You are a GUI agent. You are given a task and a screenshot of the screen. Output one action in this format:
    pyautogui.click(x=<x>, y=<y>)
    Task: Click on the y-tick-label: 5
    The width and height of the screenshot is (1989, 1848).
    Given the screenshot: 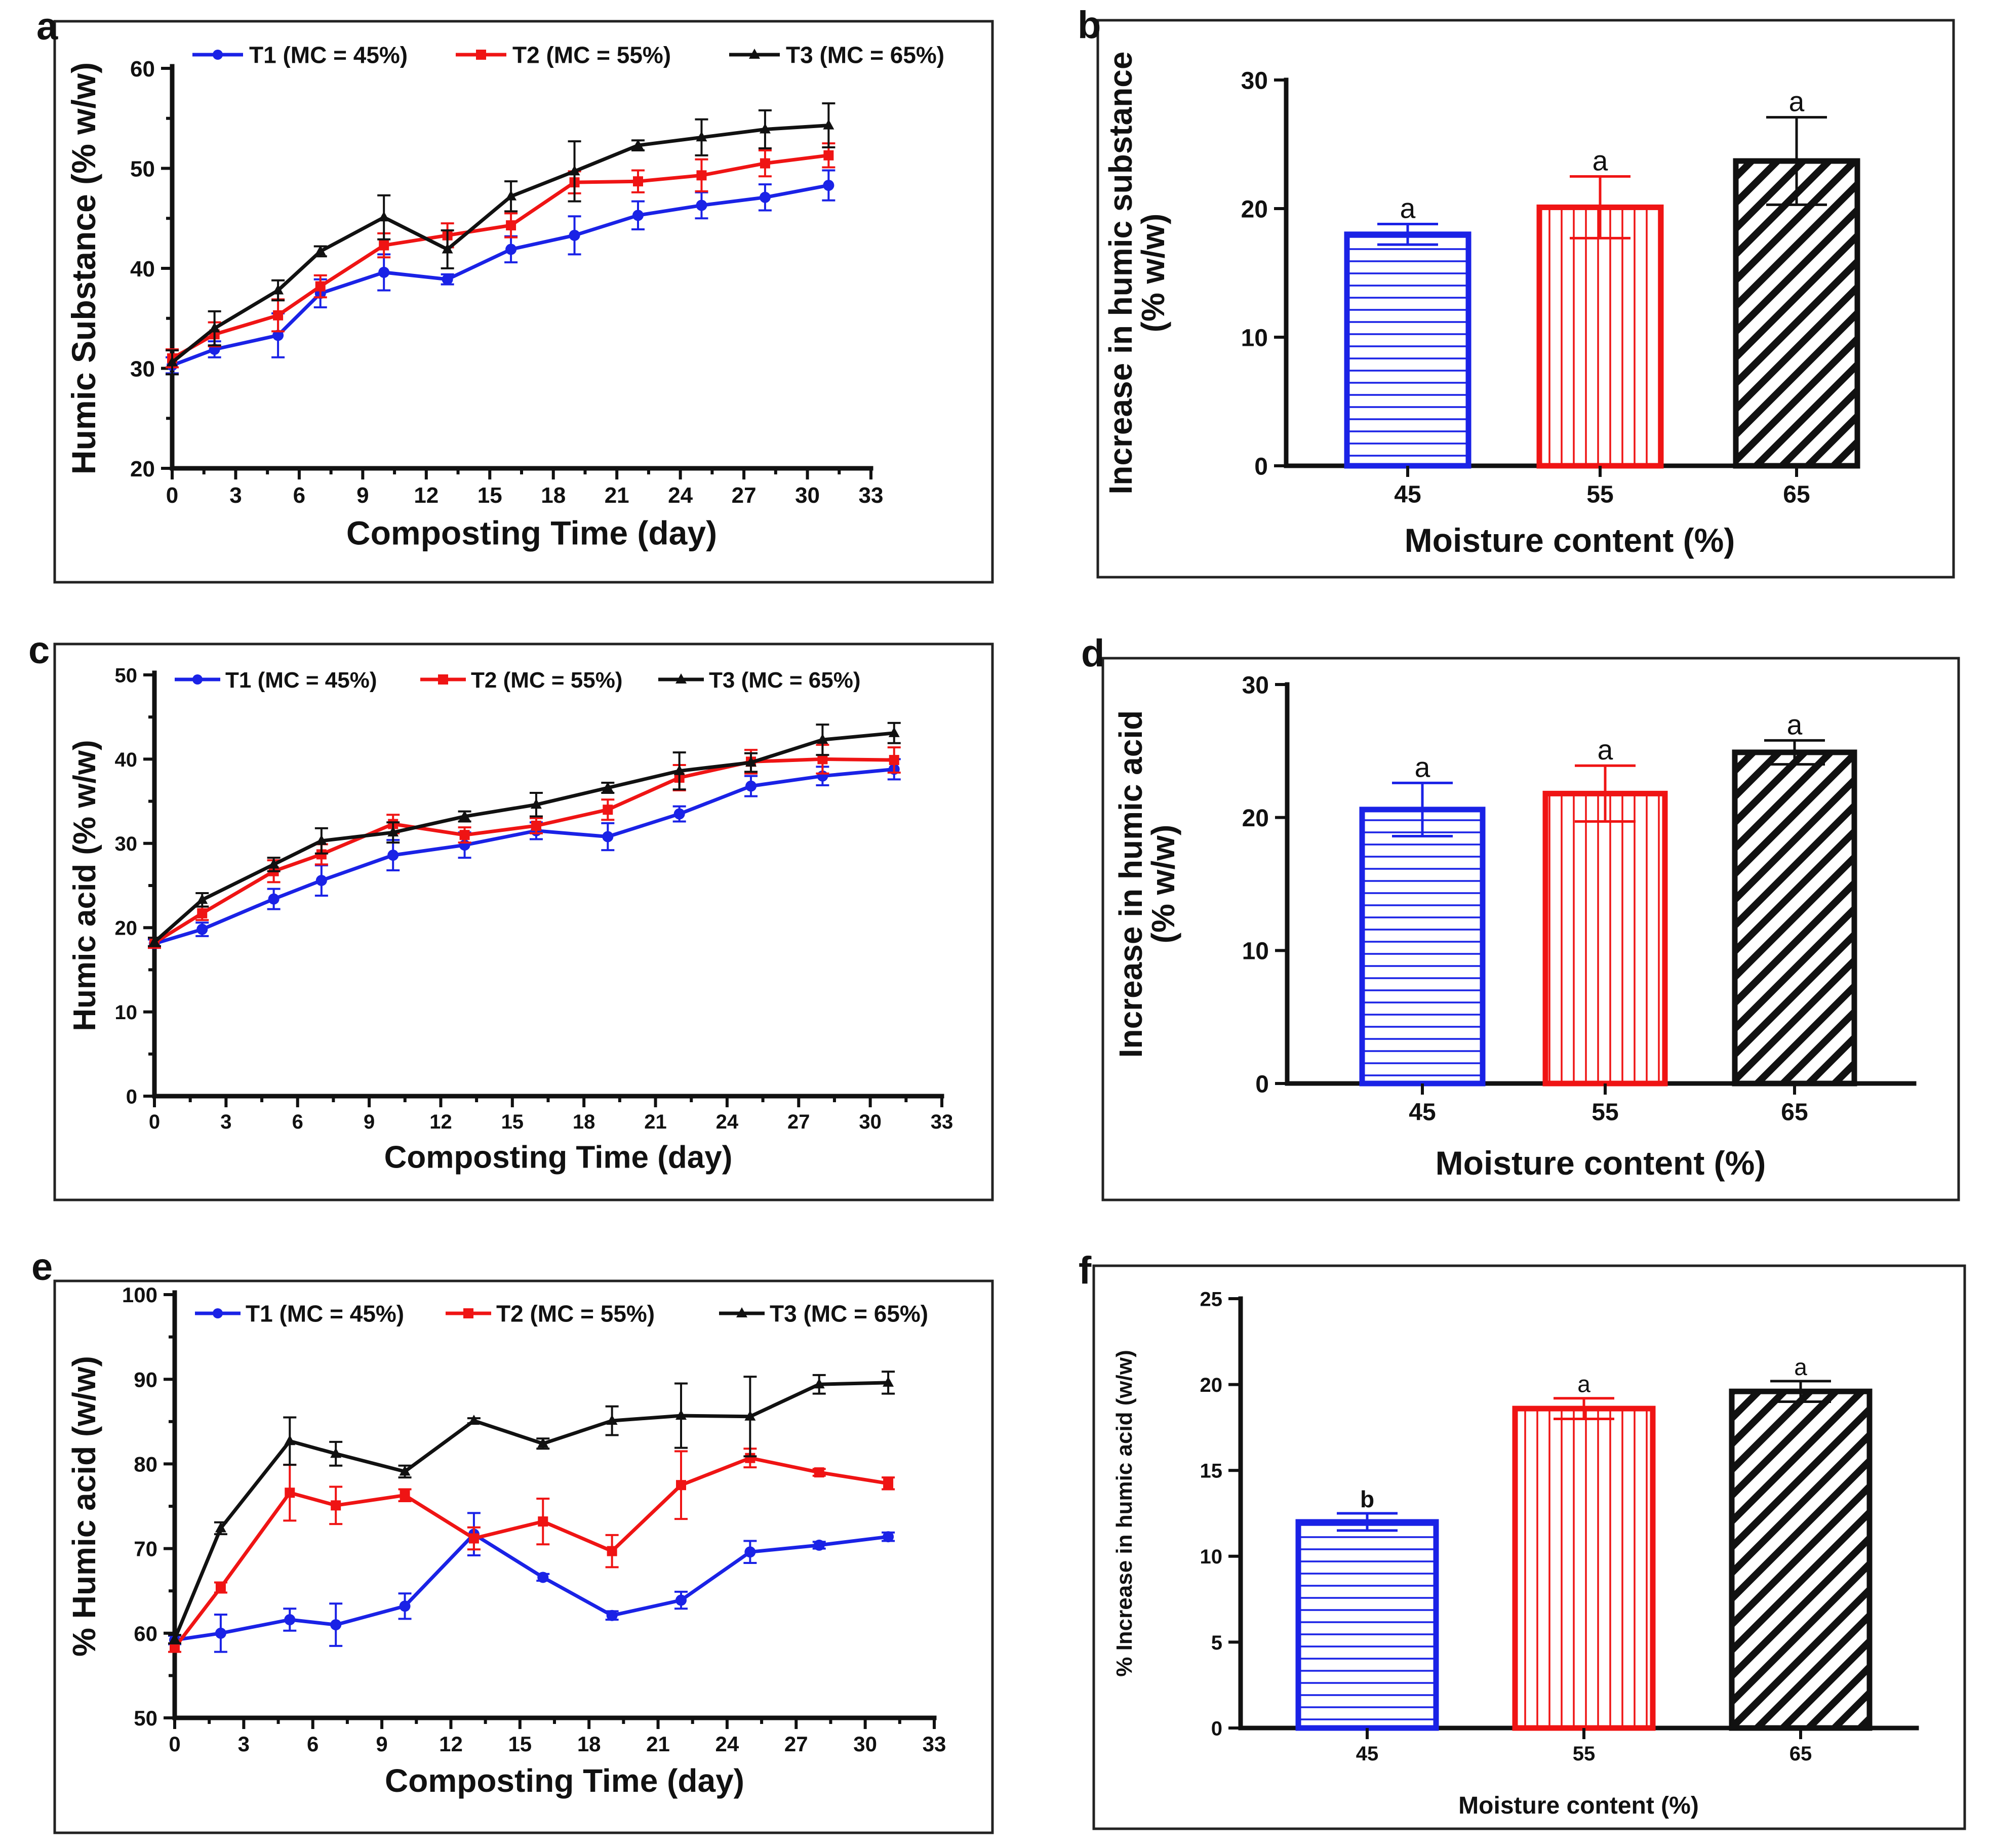 What is the action you would take?
    pyautogui.click(x=1217, y=1643)
    